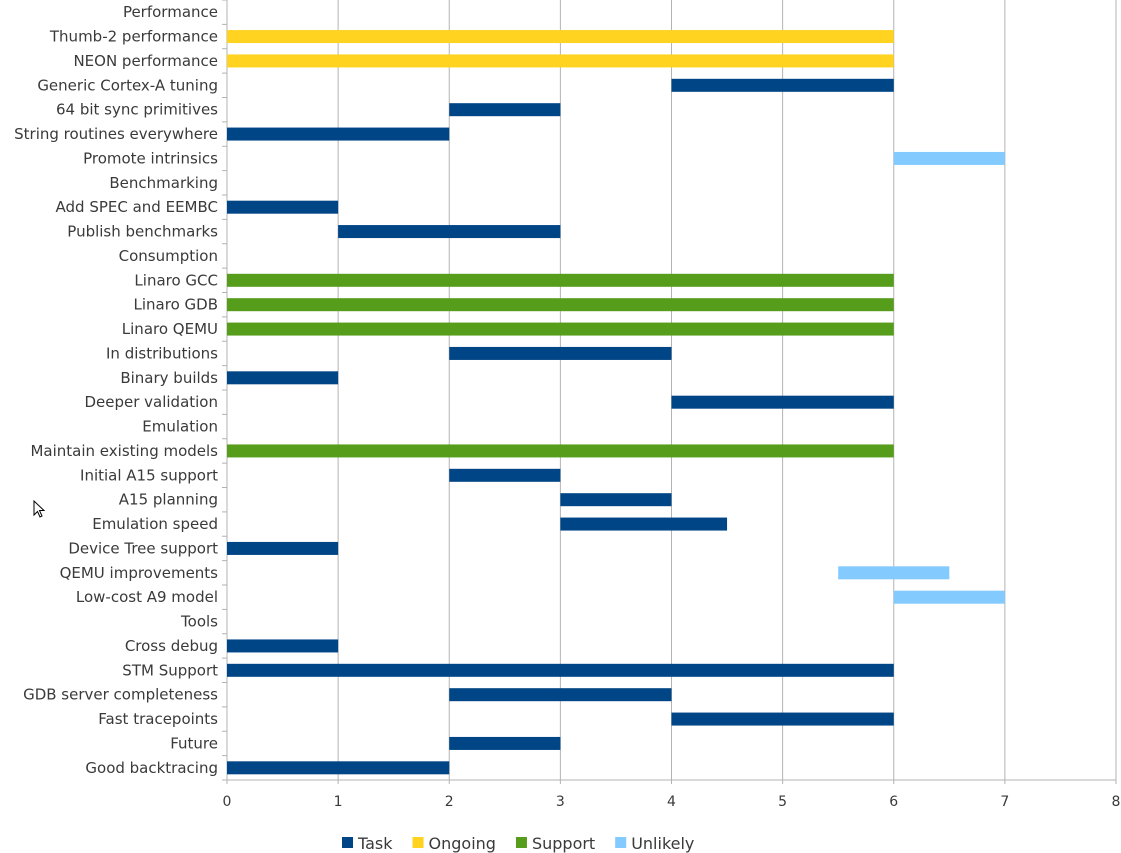  I want to click on y-category-label: String routines everywhere, so click(116, 134).